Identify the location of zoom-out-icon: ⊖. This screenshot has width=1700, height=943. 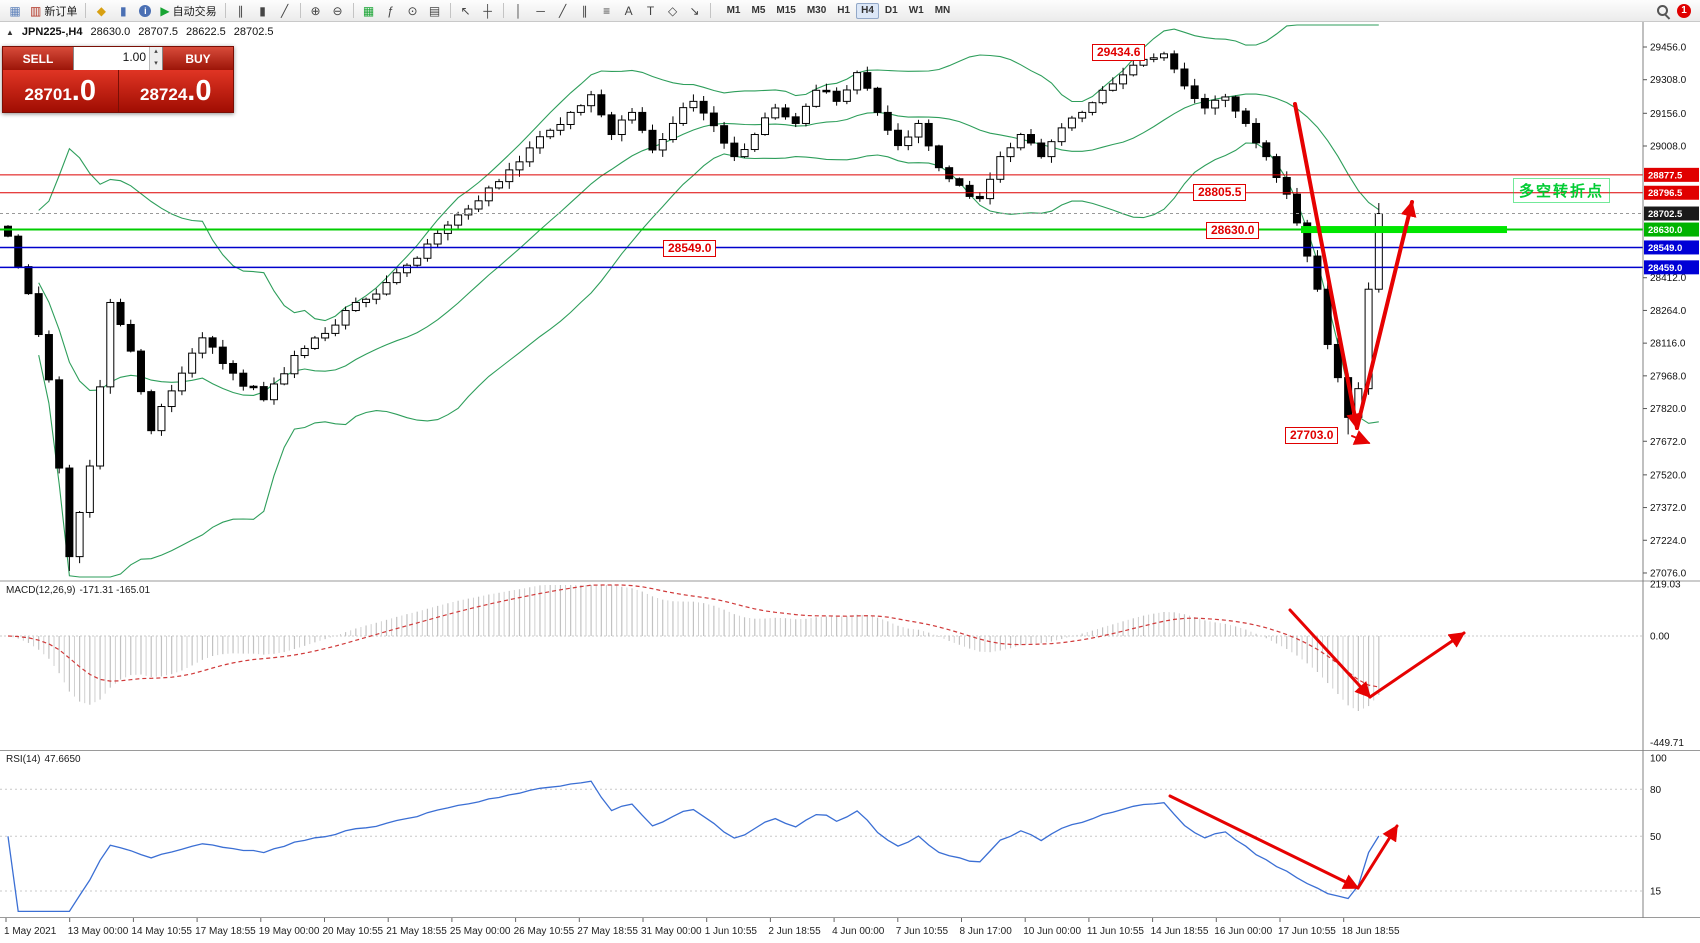
(338, 11).